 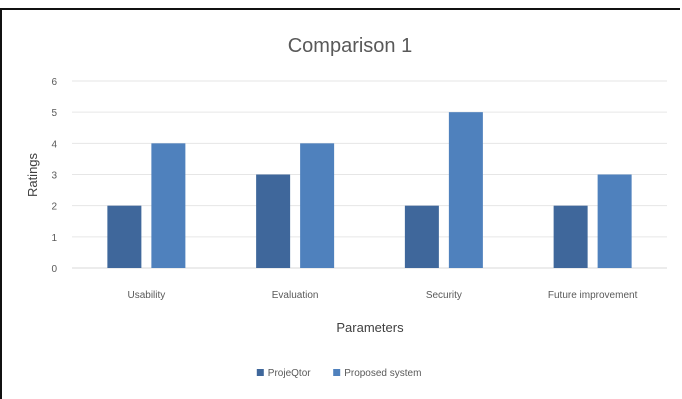 I want to click on y-tick-label: 4, so click(x=54, y=144).